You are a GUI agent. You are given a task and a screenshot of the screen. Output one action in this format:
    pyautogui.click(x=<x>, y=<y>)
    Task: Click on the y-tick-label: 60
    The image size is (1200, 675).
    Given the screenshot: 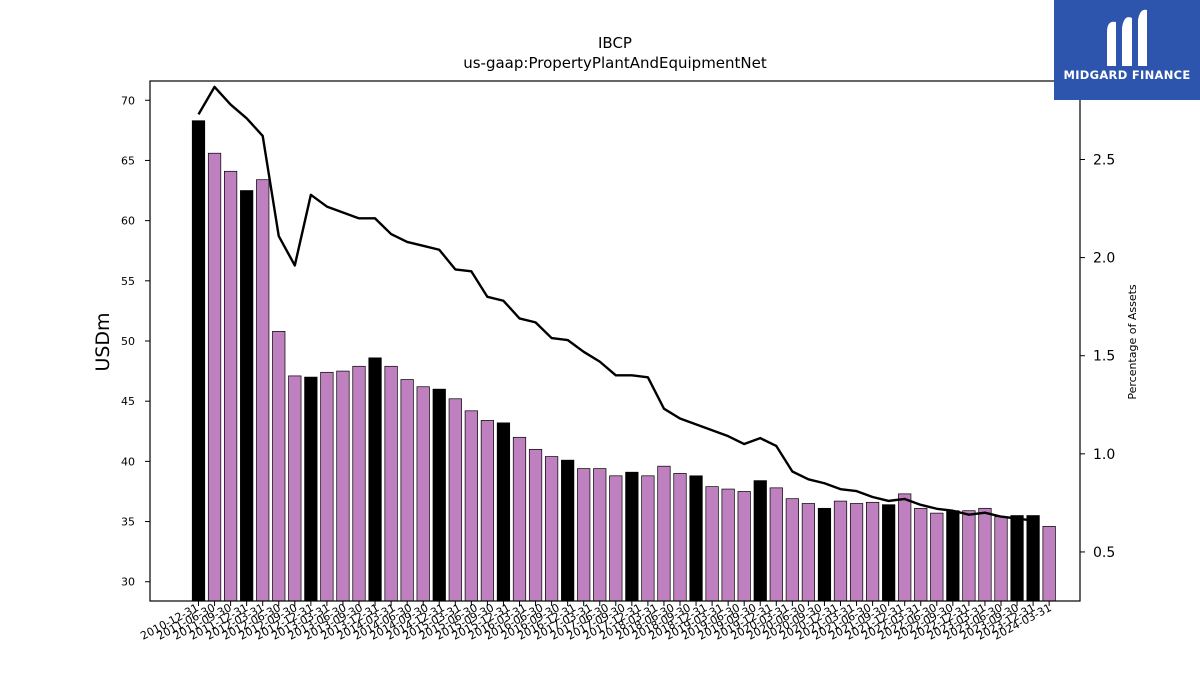 What is the action you would take?
    pyautogui.click(x=128, y=221)
    